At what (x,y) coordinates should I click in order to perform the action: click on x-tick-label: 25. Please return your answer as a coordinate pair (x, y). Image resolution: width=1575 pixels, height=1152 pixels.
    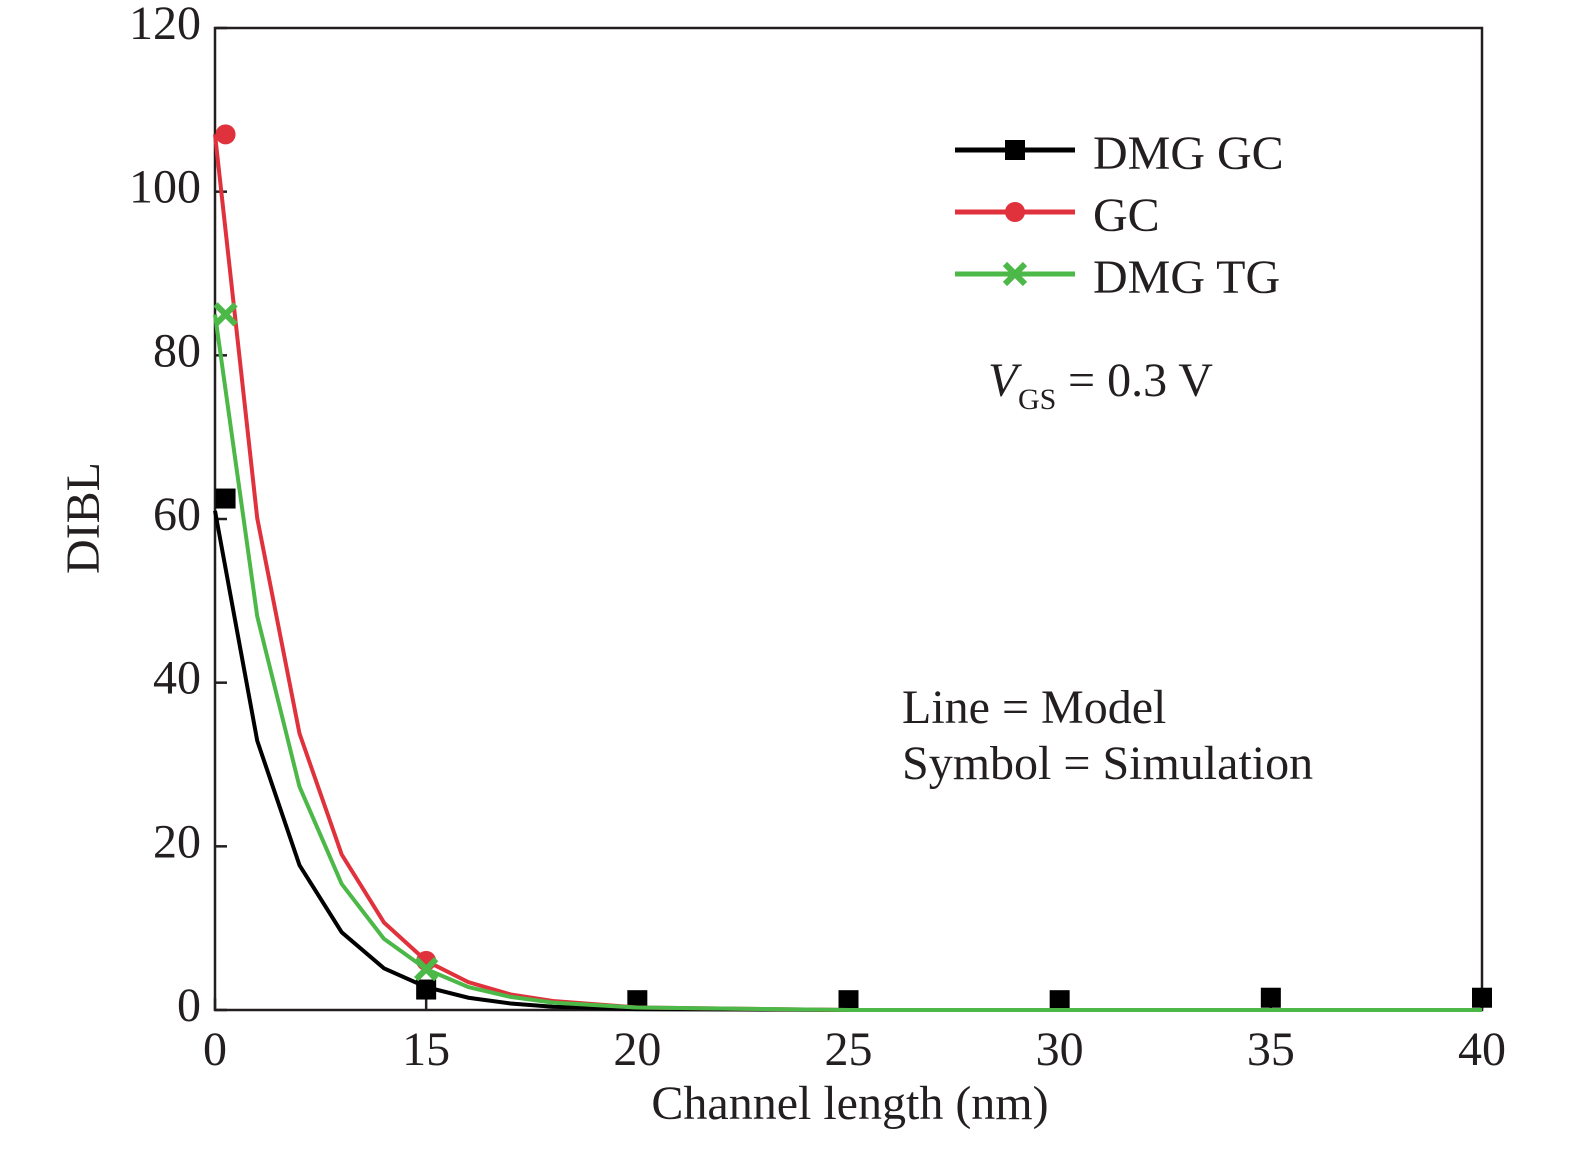
    Looking at the image, I should click on (849, 1049).